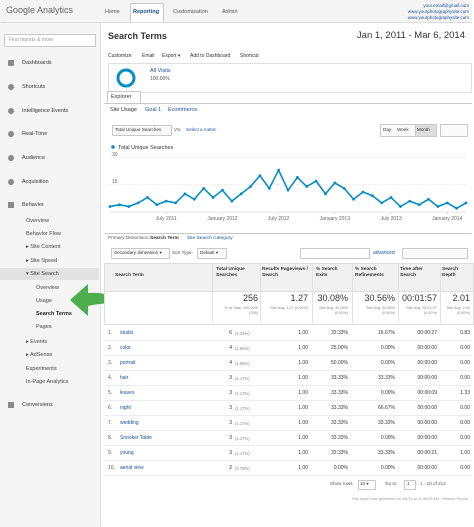 This screenshot has height=527, width=474. I want to click on account-line: your.email@gmail.com, so click(446, 5).